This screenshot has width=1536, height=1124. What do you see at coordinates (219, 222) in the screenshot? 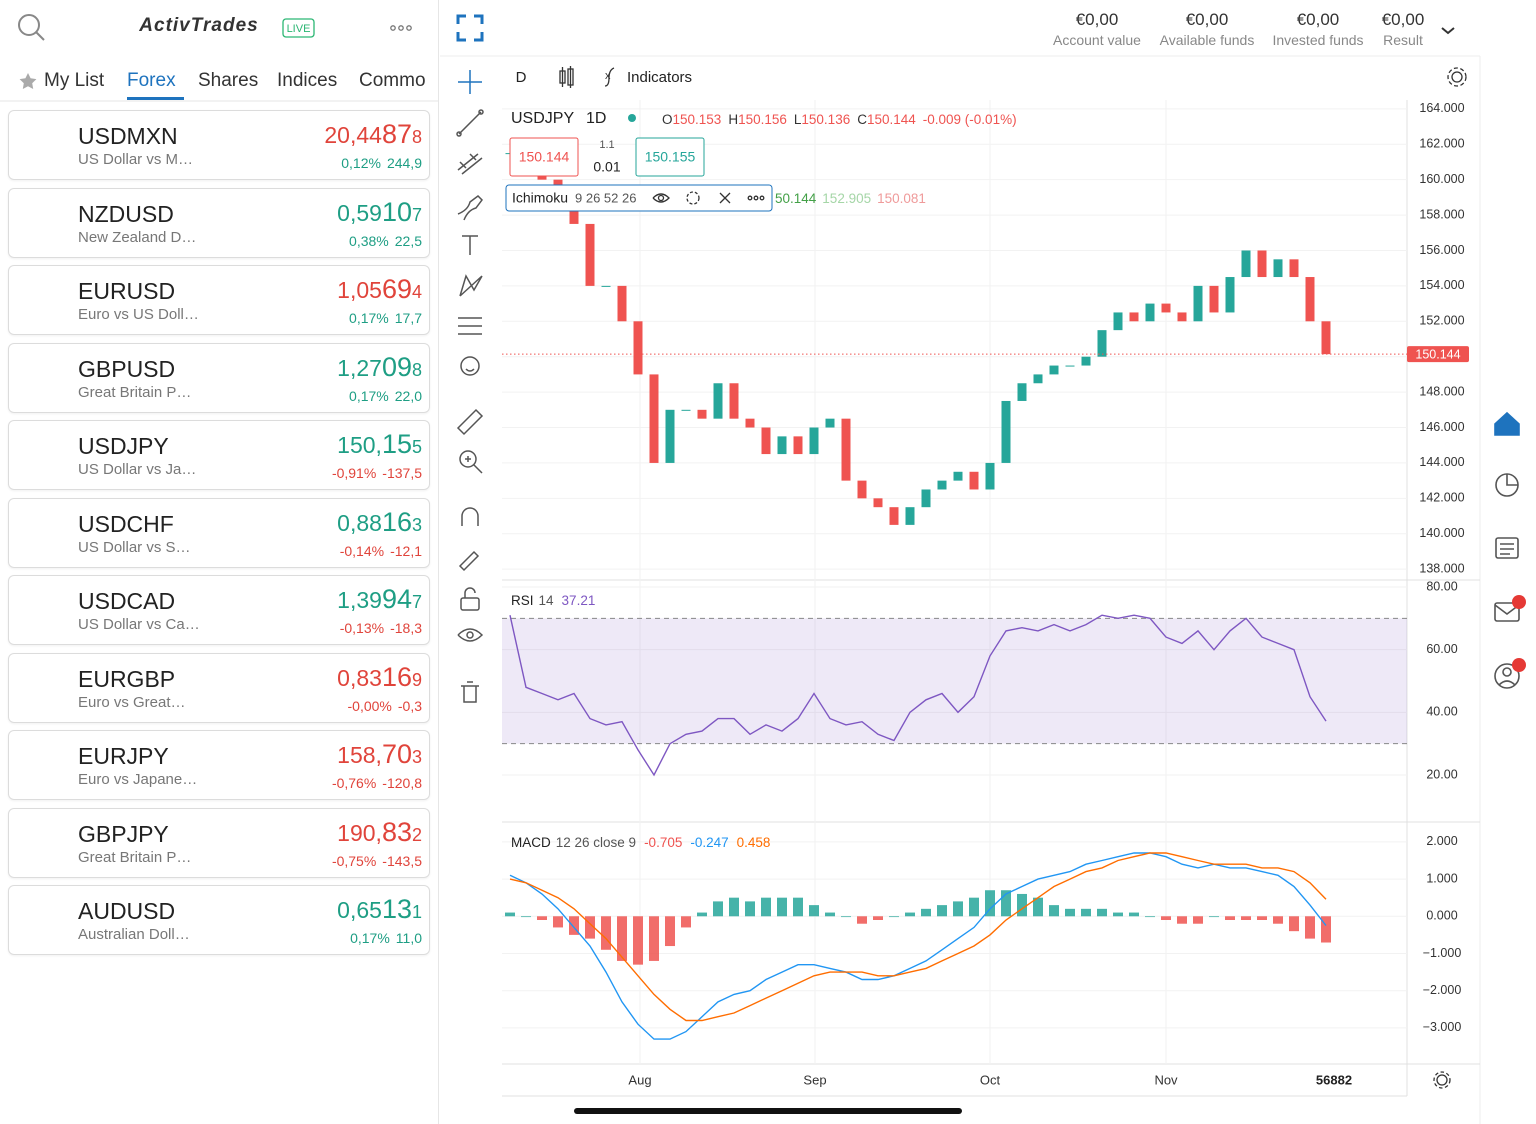
I see `instrument-row: NZDUSD New Zealand D… 0,59107 0,38% 22,5` at bounding box center [219, 222].